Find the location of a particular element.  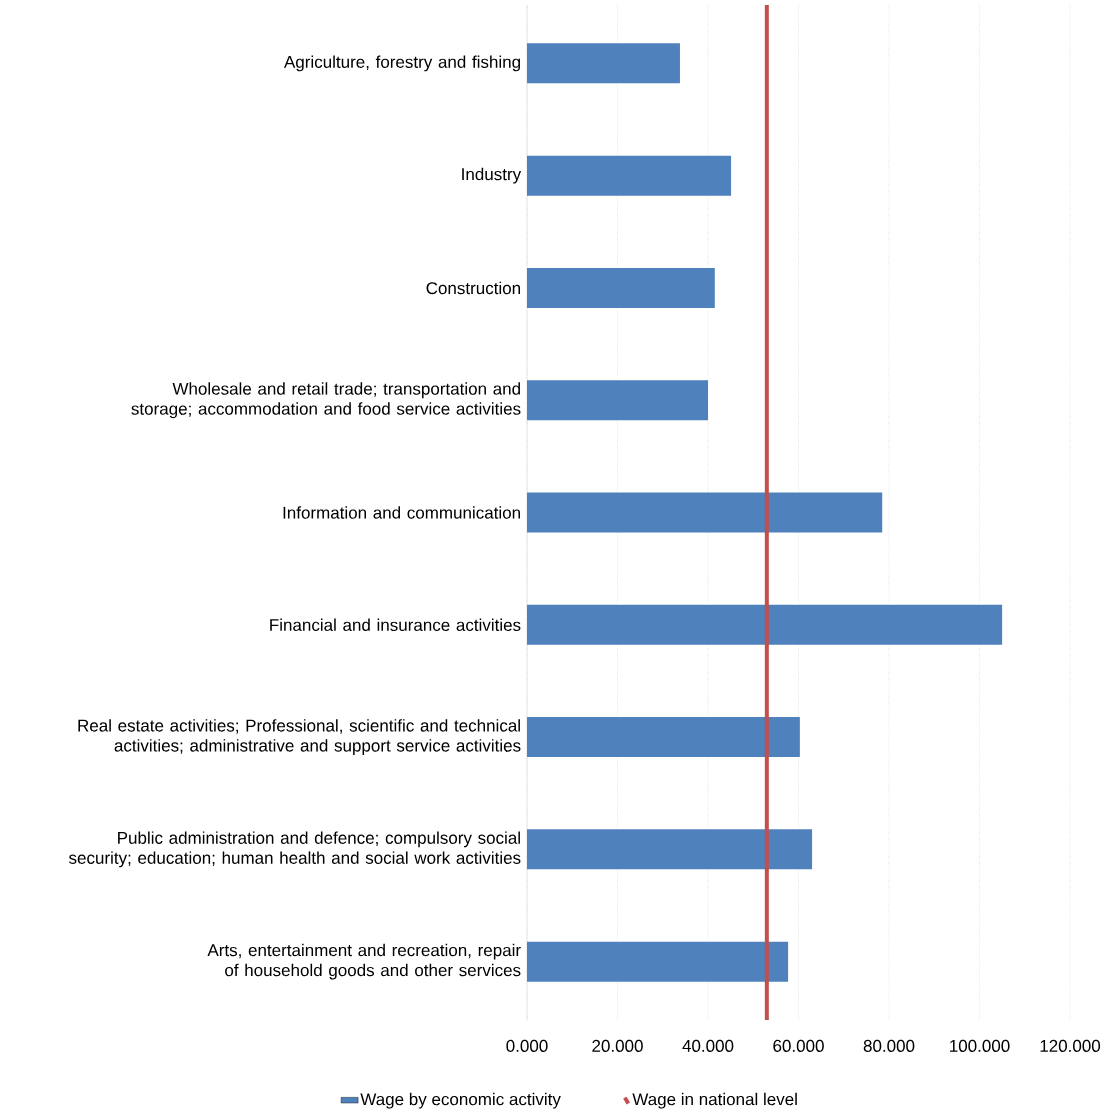

y-tick-label: Information and communication is located at coordinates (401, 512).